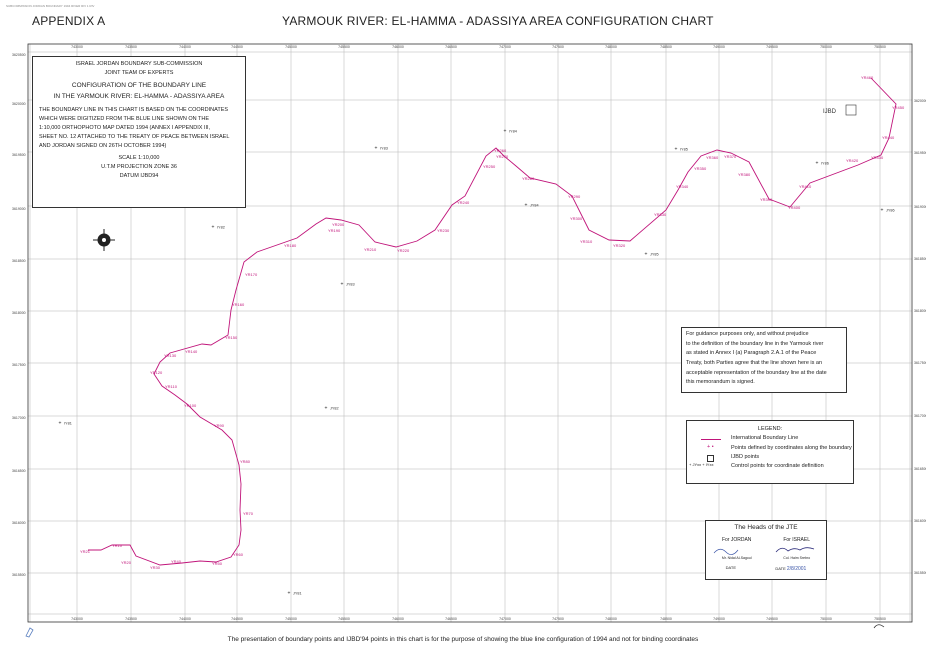  I want to click on legend-item: International Boundary Line, so click(765, 438).